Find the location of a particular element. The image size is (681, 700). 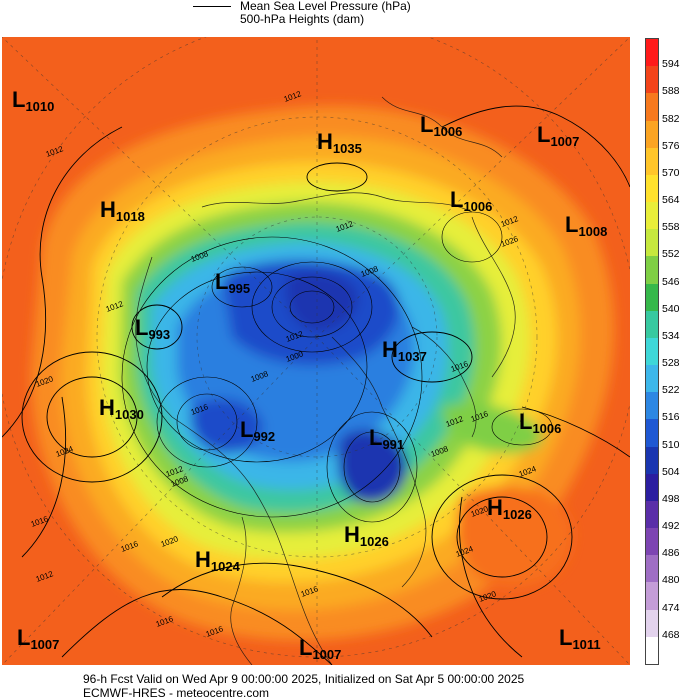

source-credit: ECMWF-HRES - meteocentre.com is located at coordinates (176, 693).